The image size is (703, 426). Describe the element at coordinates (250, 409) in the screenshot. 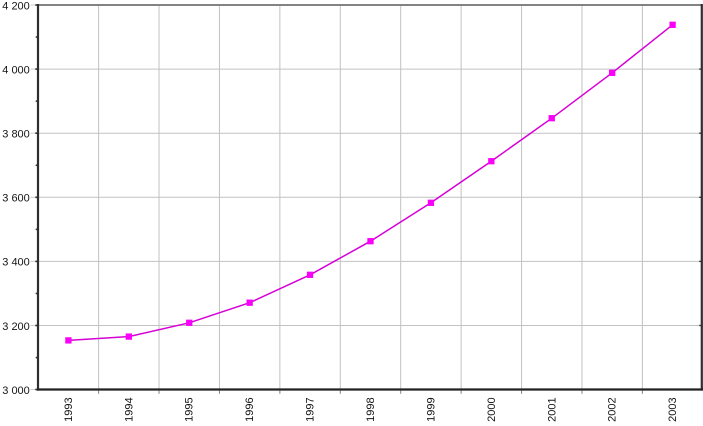

I see `svg-text: 1996` at that location.